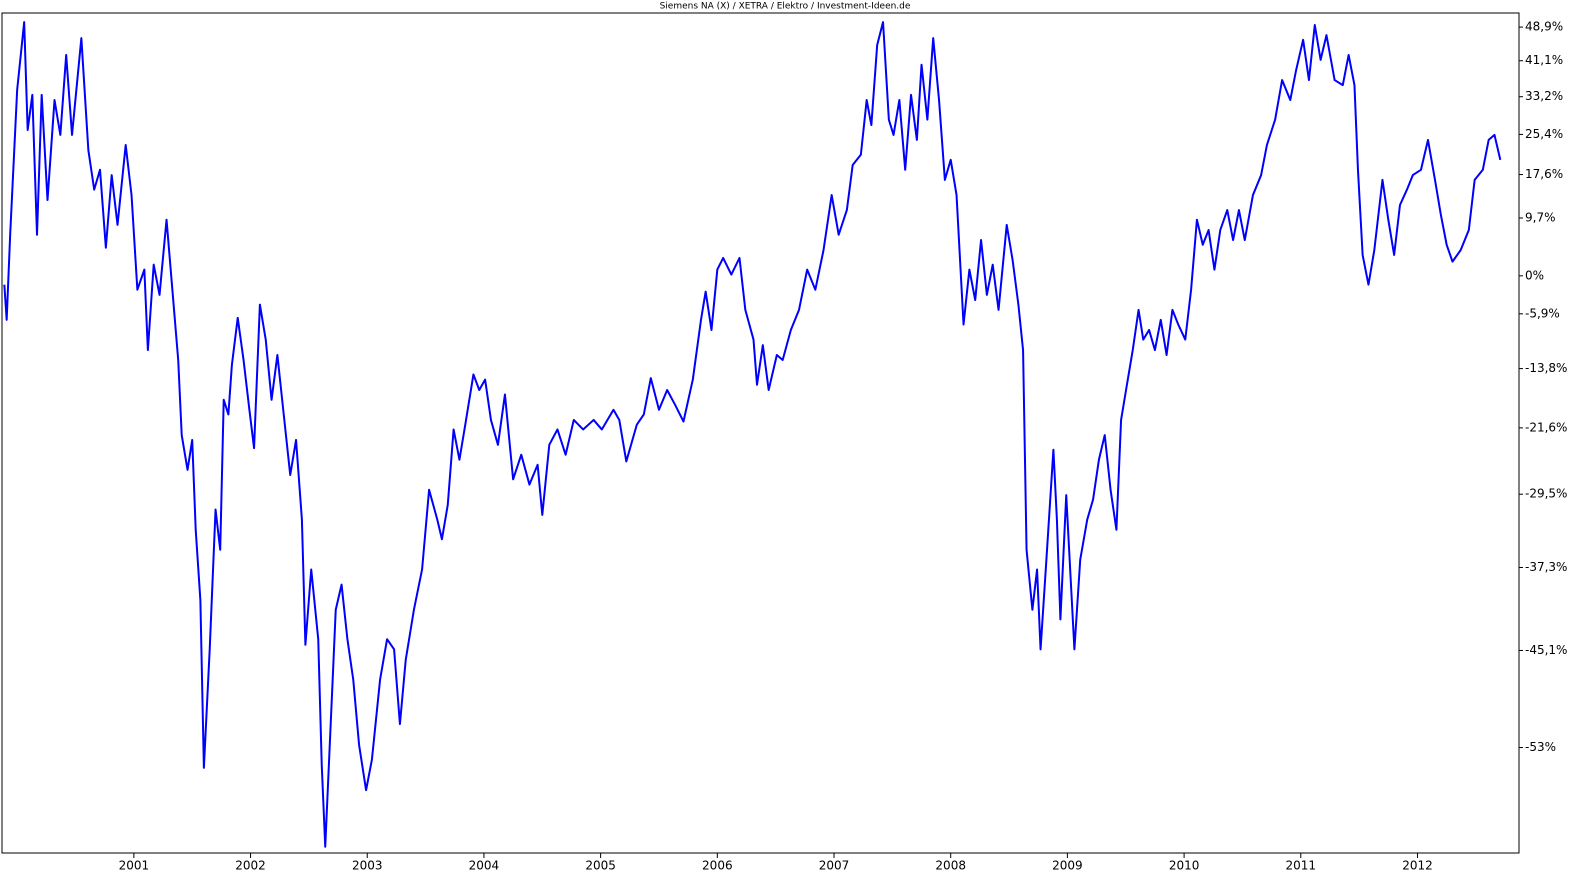 This screenshot has height=885, width=1588. Describe the element at coordinates (1067, 866) in the screenshot. I see `x-tick-label: 2009` at that location.